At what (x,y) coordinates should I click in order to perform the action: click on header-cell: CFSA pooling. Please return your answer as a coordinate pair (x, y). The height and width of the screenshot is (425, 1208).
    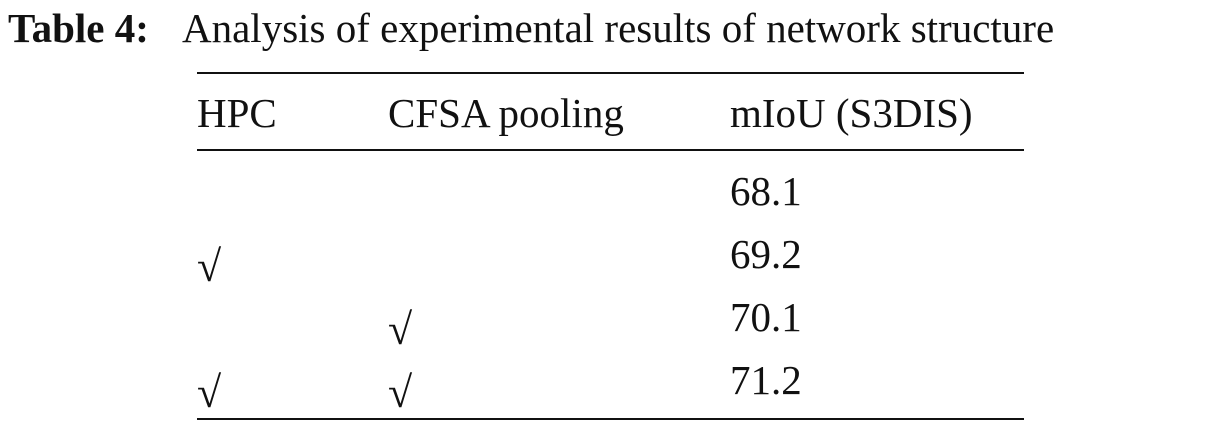
    Looking at the image, I should click on (506, 113).